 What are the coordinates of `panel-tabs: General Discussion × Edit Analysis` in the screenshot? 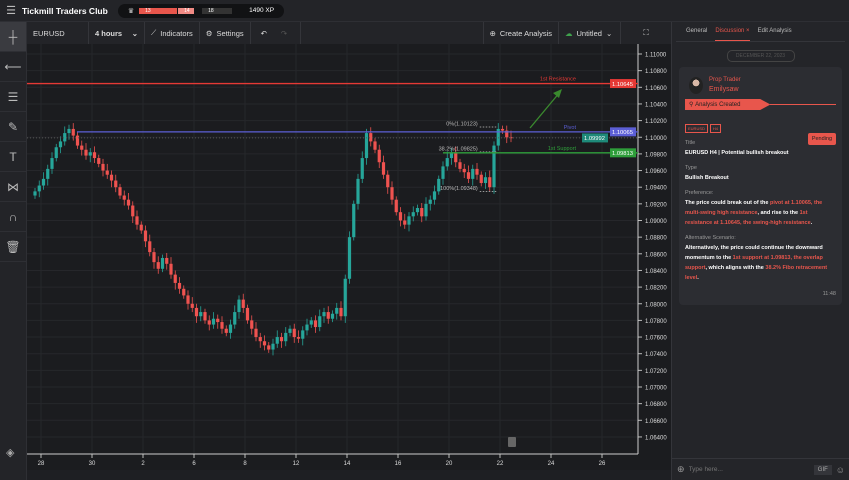 It's located at (760, 32).